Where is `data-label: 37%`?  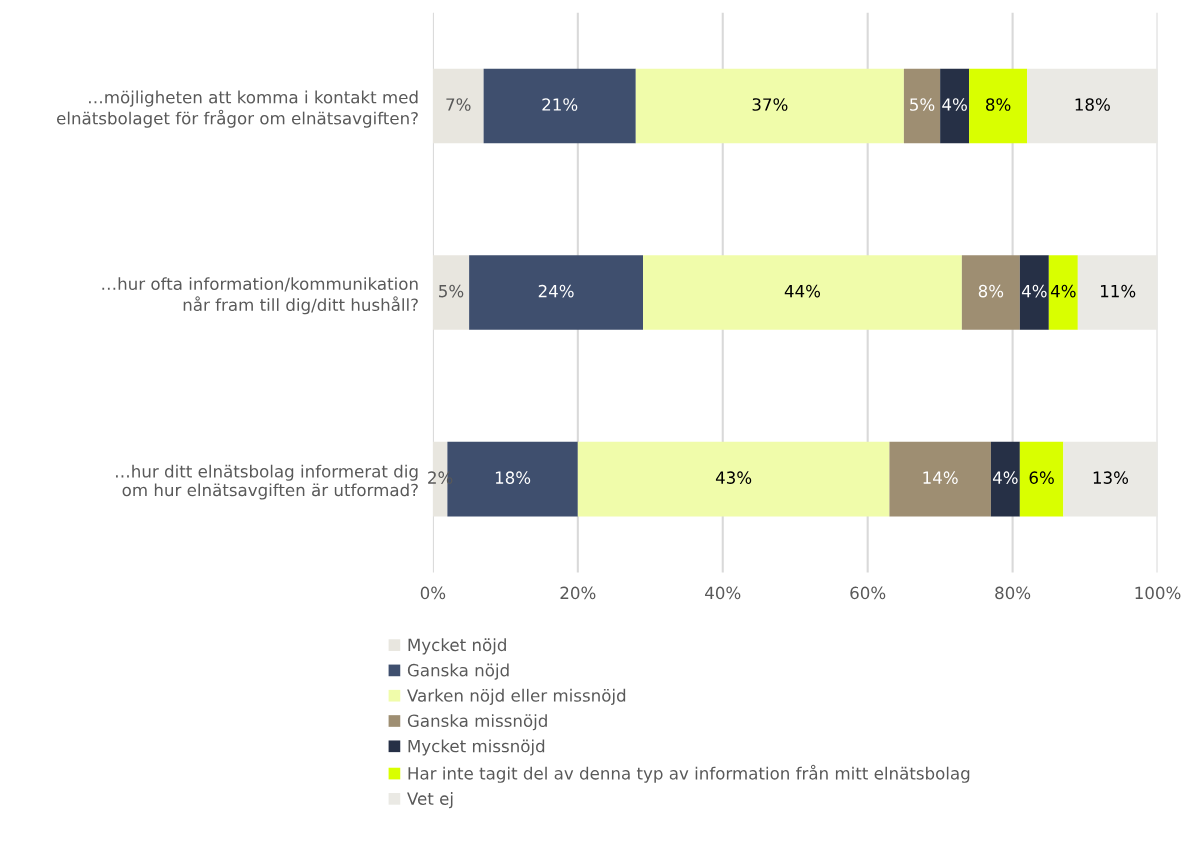
data-label: 37% is located at coordinates (770, 104).